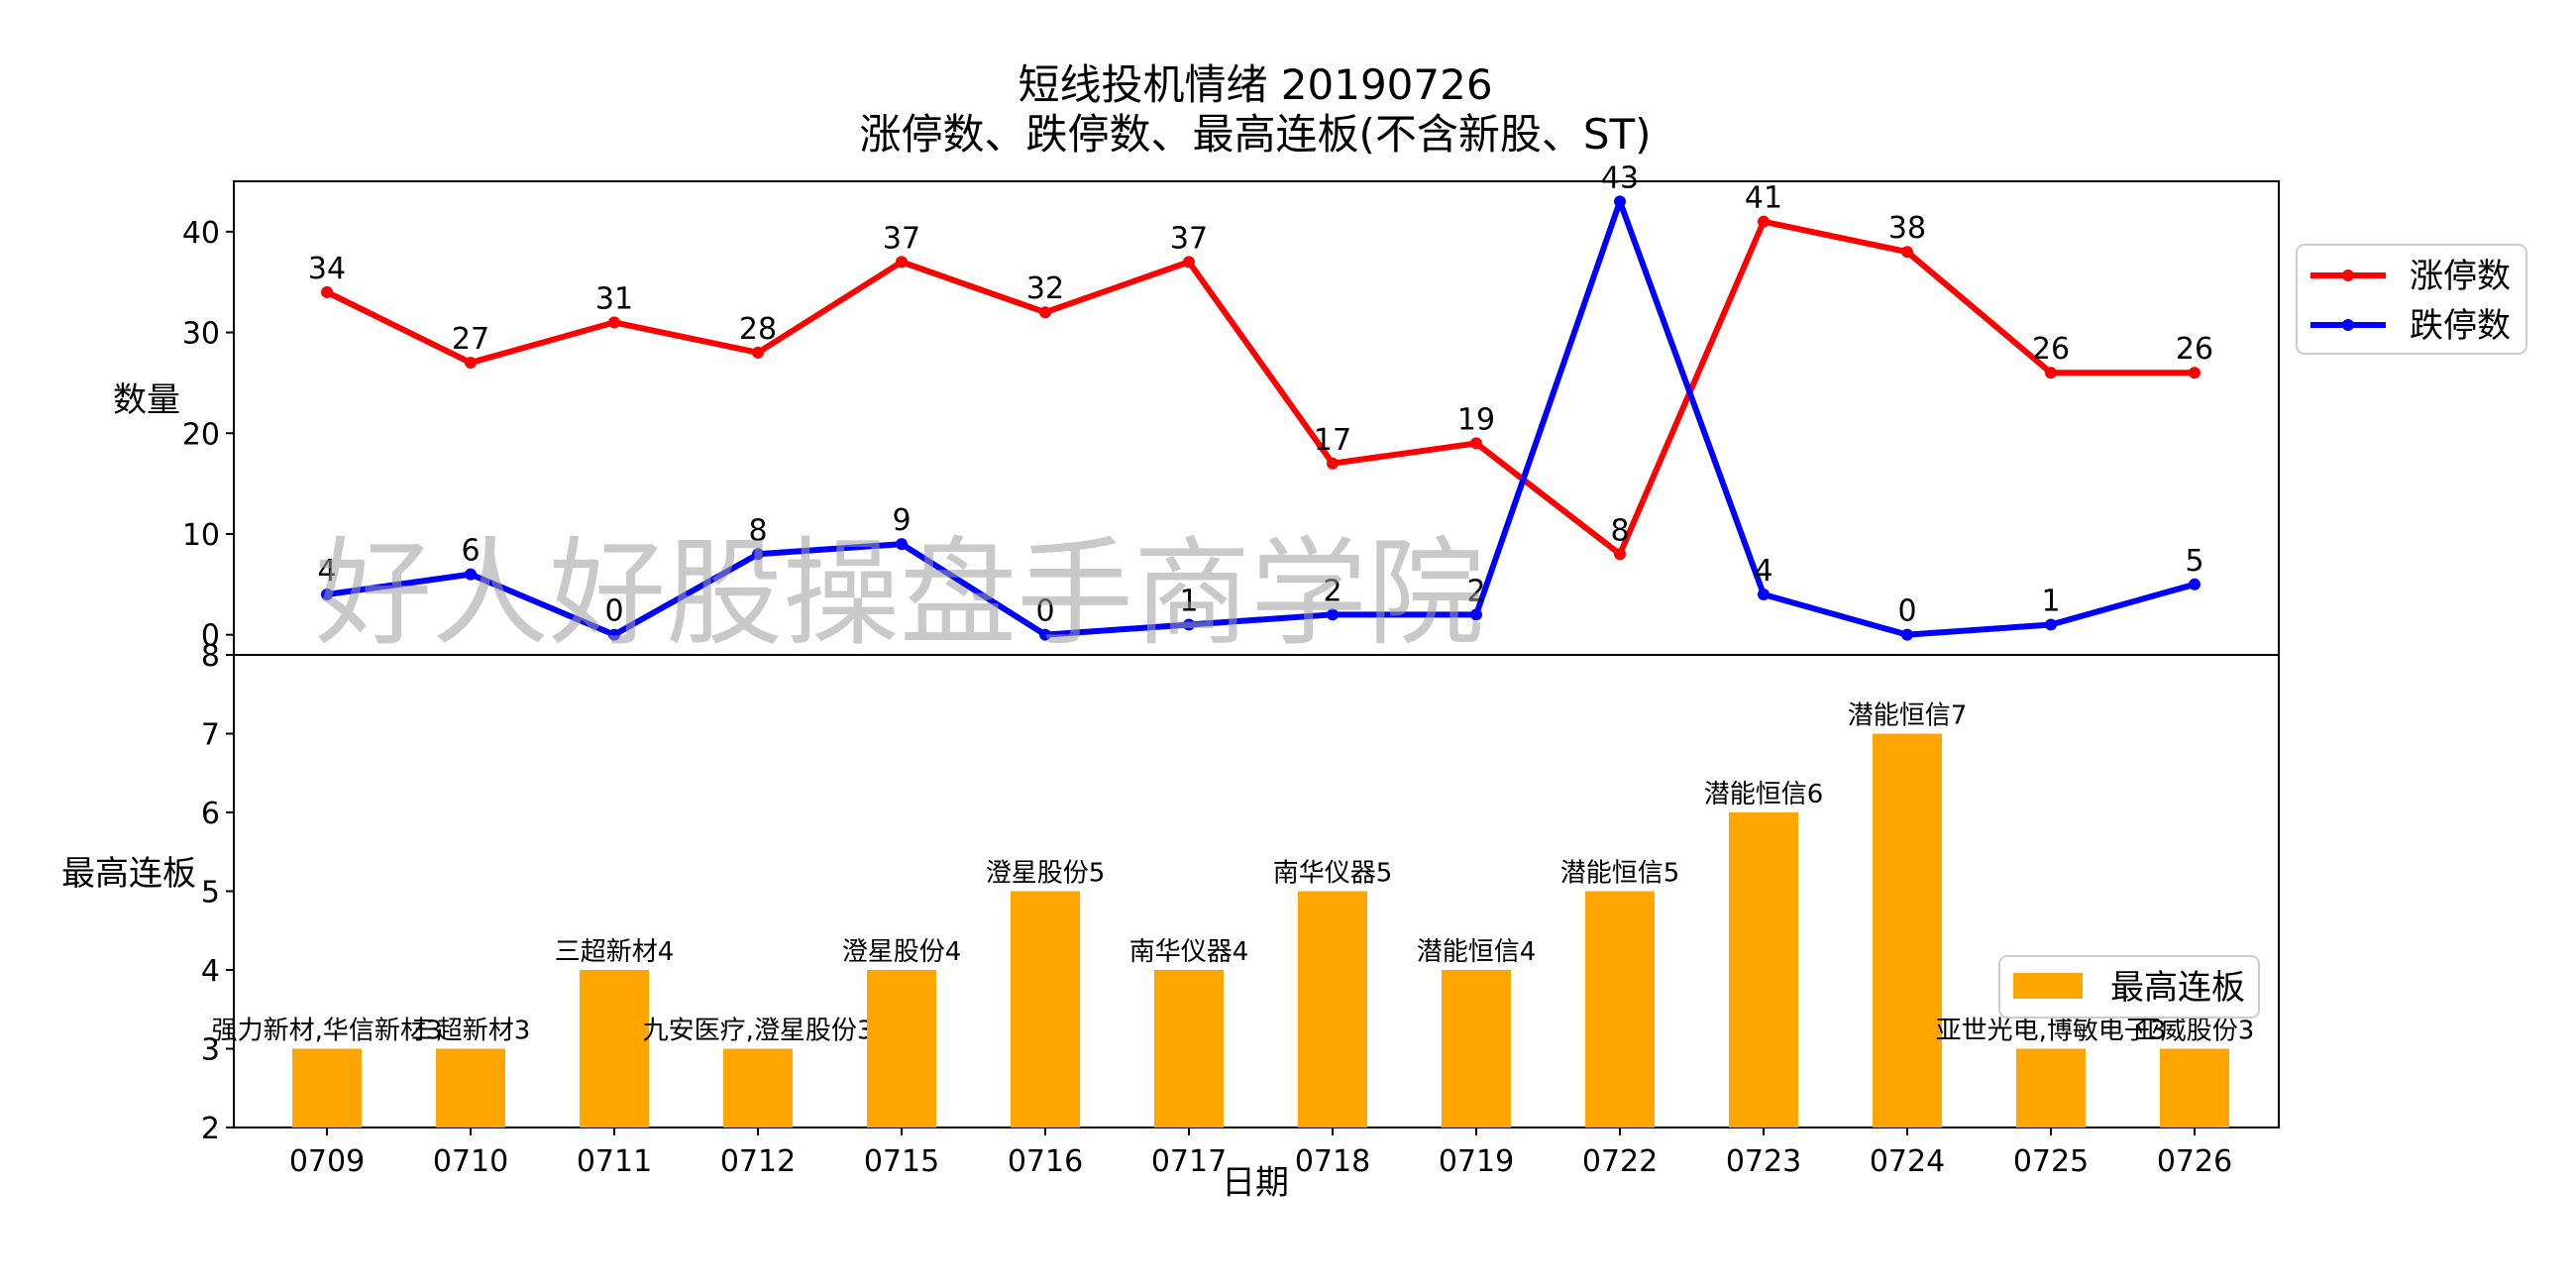 The height and width of the screenshot is (1288, 2576). I want to click on bottom-y-axis-label: 最高连板, so click(128, 874).